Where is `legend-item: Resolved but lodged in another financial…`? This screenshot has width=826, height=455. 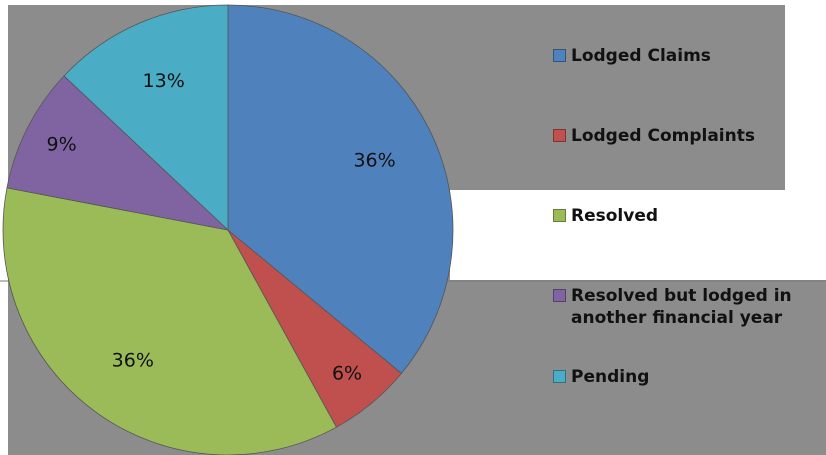
legend-item: Resolved but lodged in another financial… is located at coordinates (689, 307).